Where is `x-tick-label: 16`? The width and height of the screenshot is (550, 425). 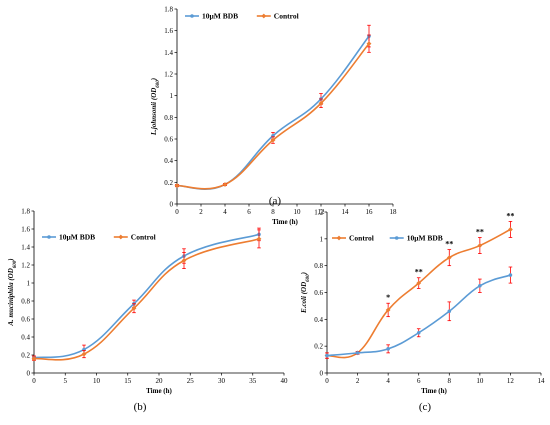 x-tick-label: 16 is located at coordinates (370, 212).